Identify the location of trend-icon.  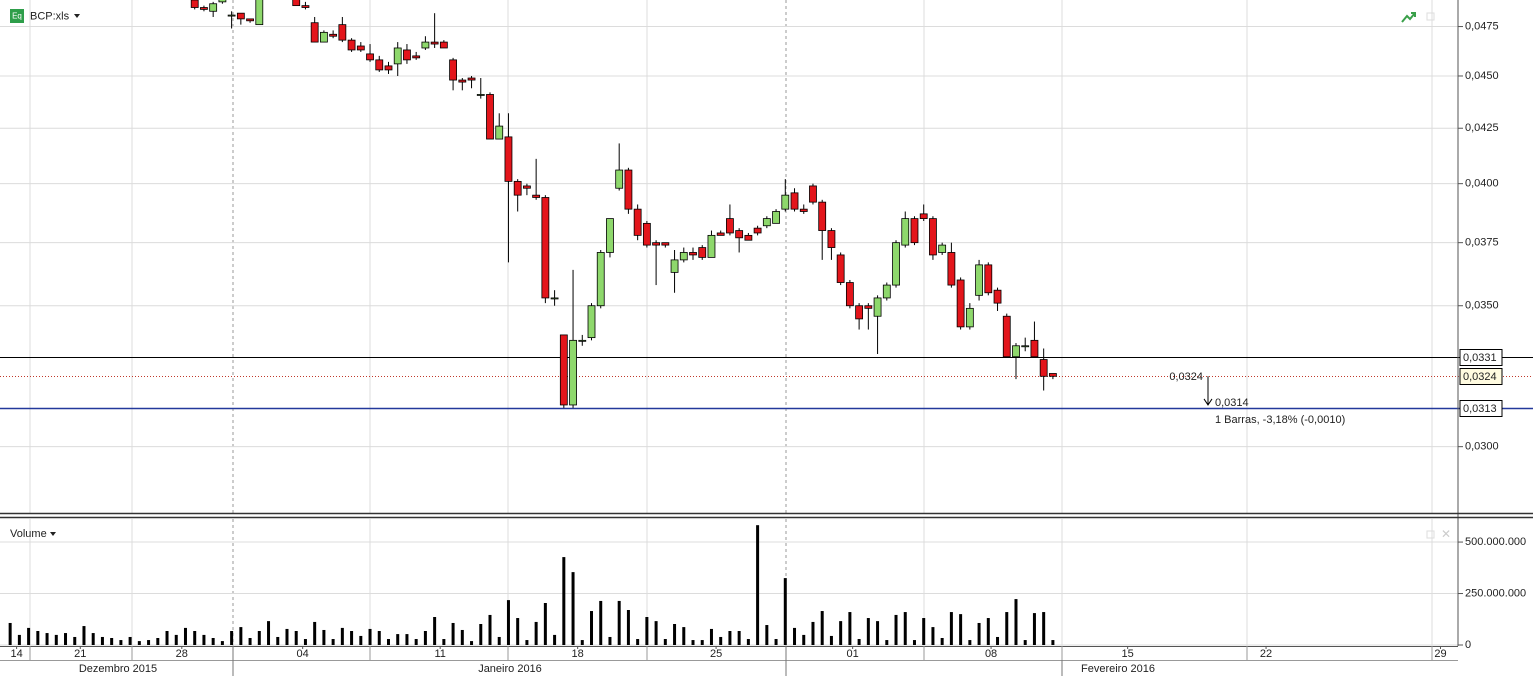
(1408, 17).